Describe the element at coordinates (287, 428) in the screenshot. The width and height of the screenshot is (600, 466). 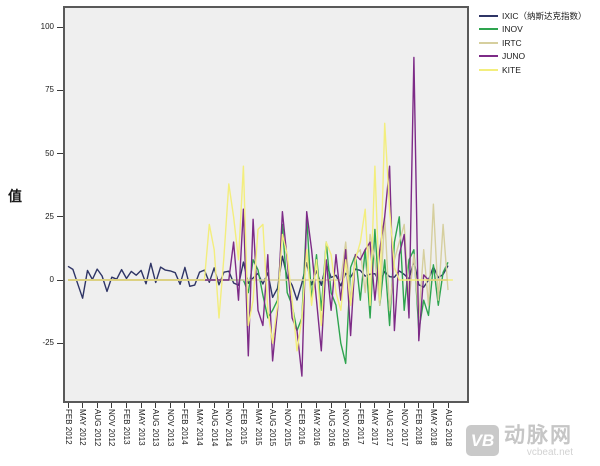
I see `x-tick-label: NOV 2015` at that location.